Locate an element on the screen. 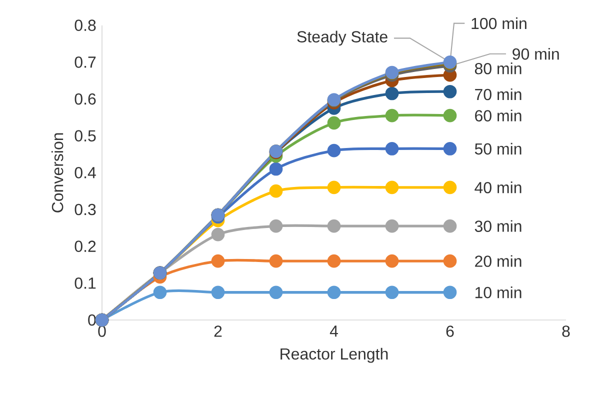 This screenshot has width=593, height=401. series-label: 30 min is located at coordinates (498, 226).